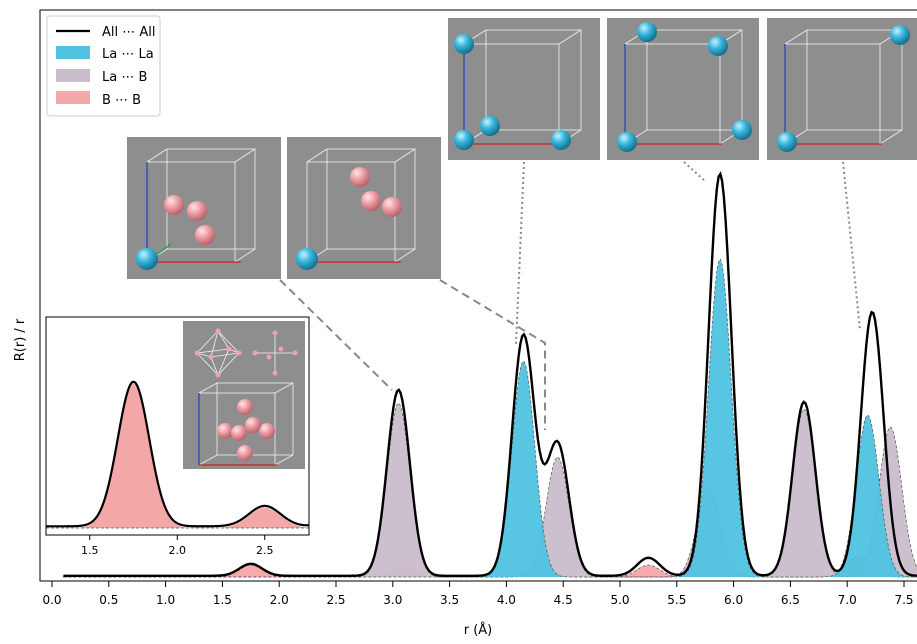 The height and width of the screenshot is (644, 917). Describe the element at coordinates (903, 600) in the screenshot. I see `x-tick-label: 7.5` at that location.